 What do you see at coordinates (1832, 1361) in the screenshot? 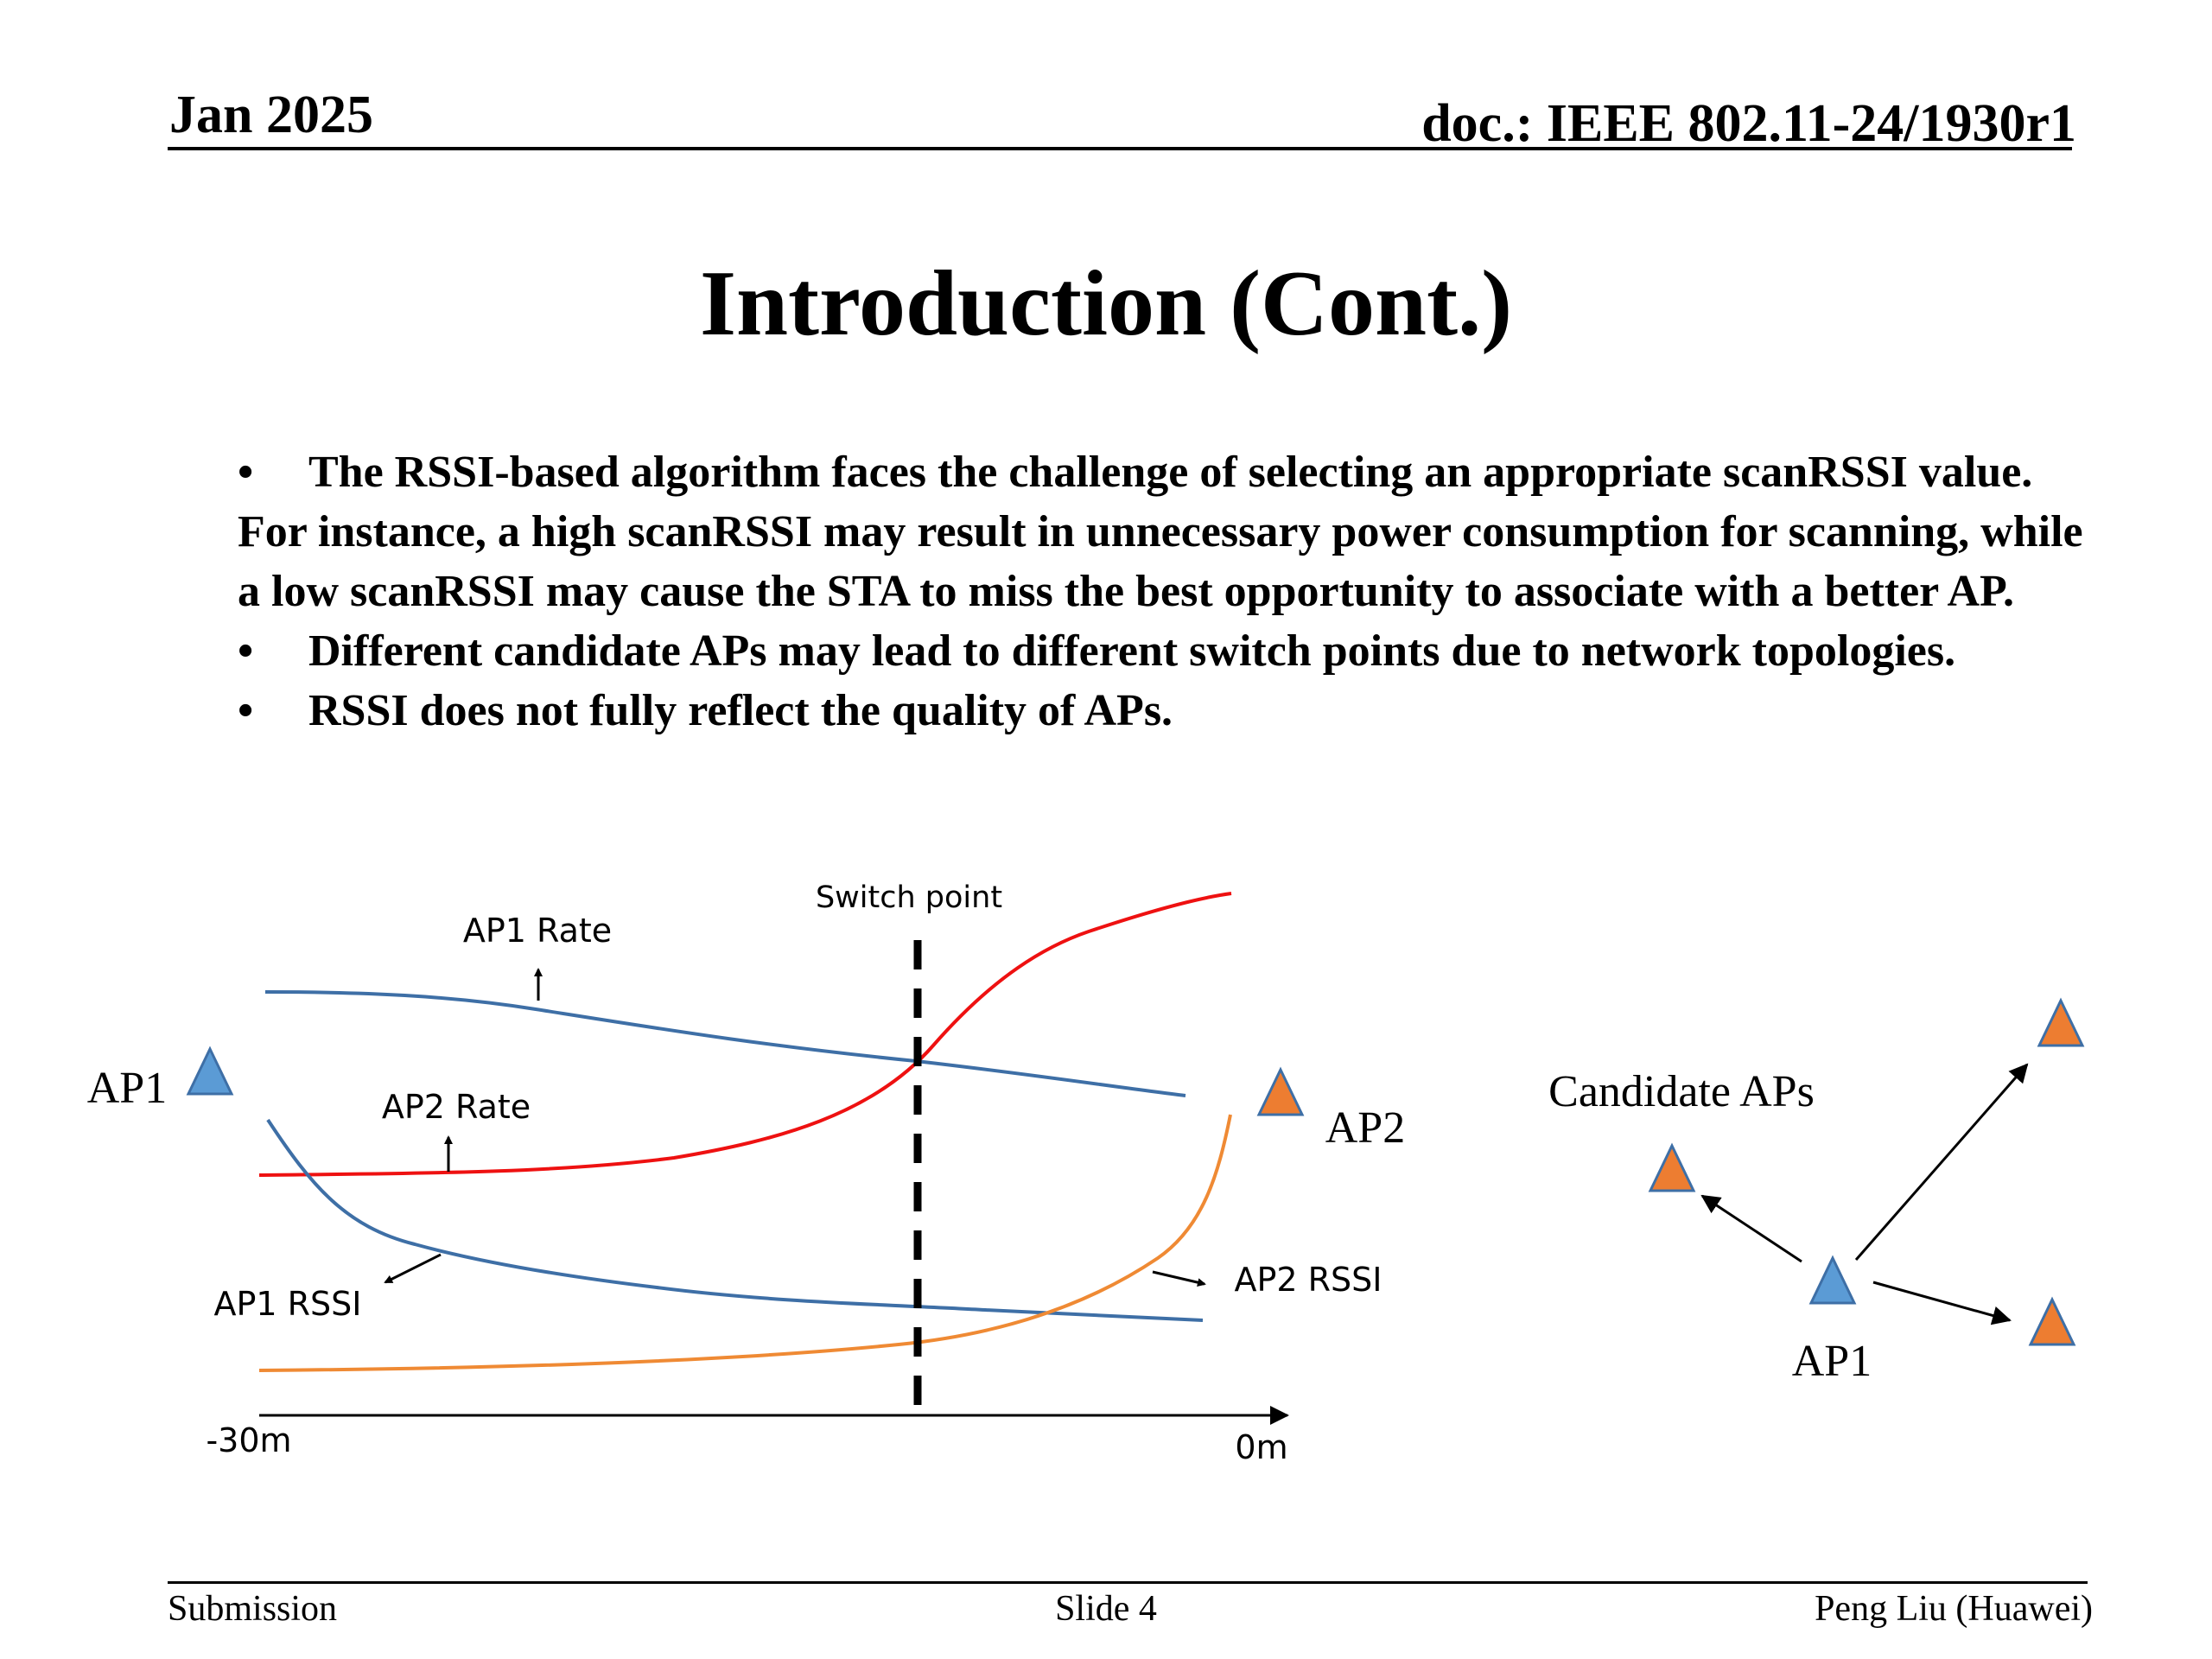
I see `topology-ap1-label: AP1` at bounding box center [1832, 1361].